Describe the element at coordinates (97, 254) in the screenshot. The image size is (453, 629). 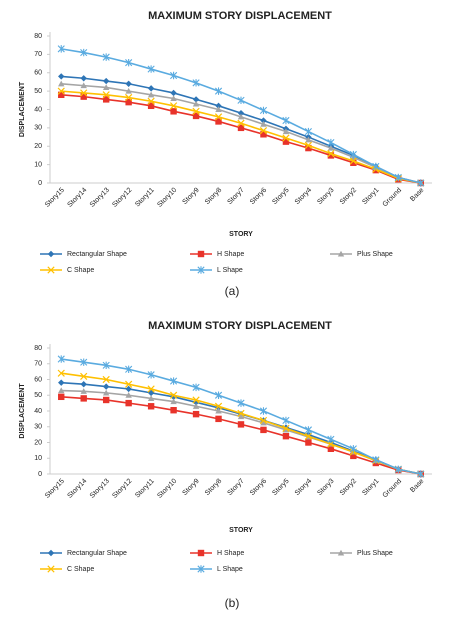
I see `legend-label: Rectangular Shape` at that location.